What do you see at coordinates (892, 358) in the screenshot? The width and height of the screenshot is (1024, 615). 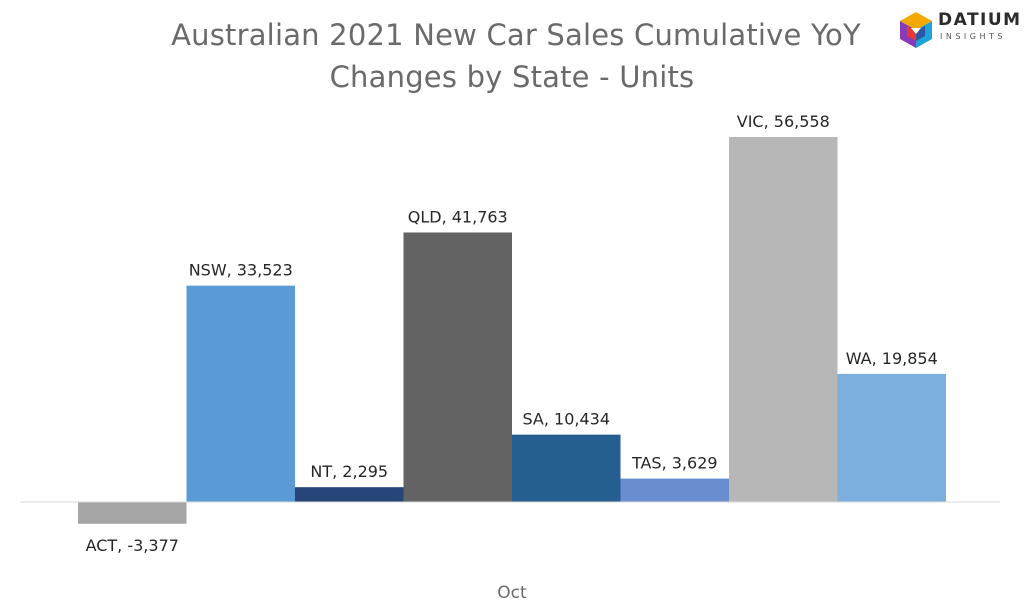 I see `data-label-wa: WA, 19,854` at bounding box center [892, 358].